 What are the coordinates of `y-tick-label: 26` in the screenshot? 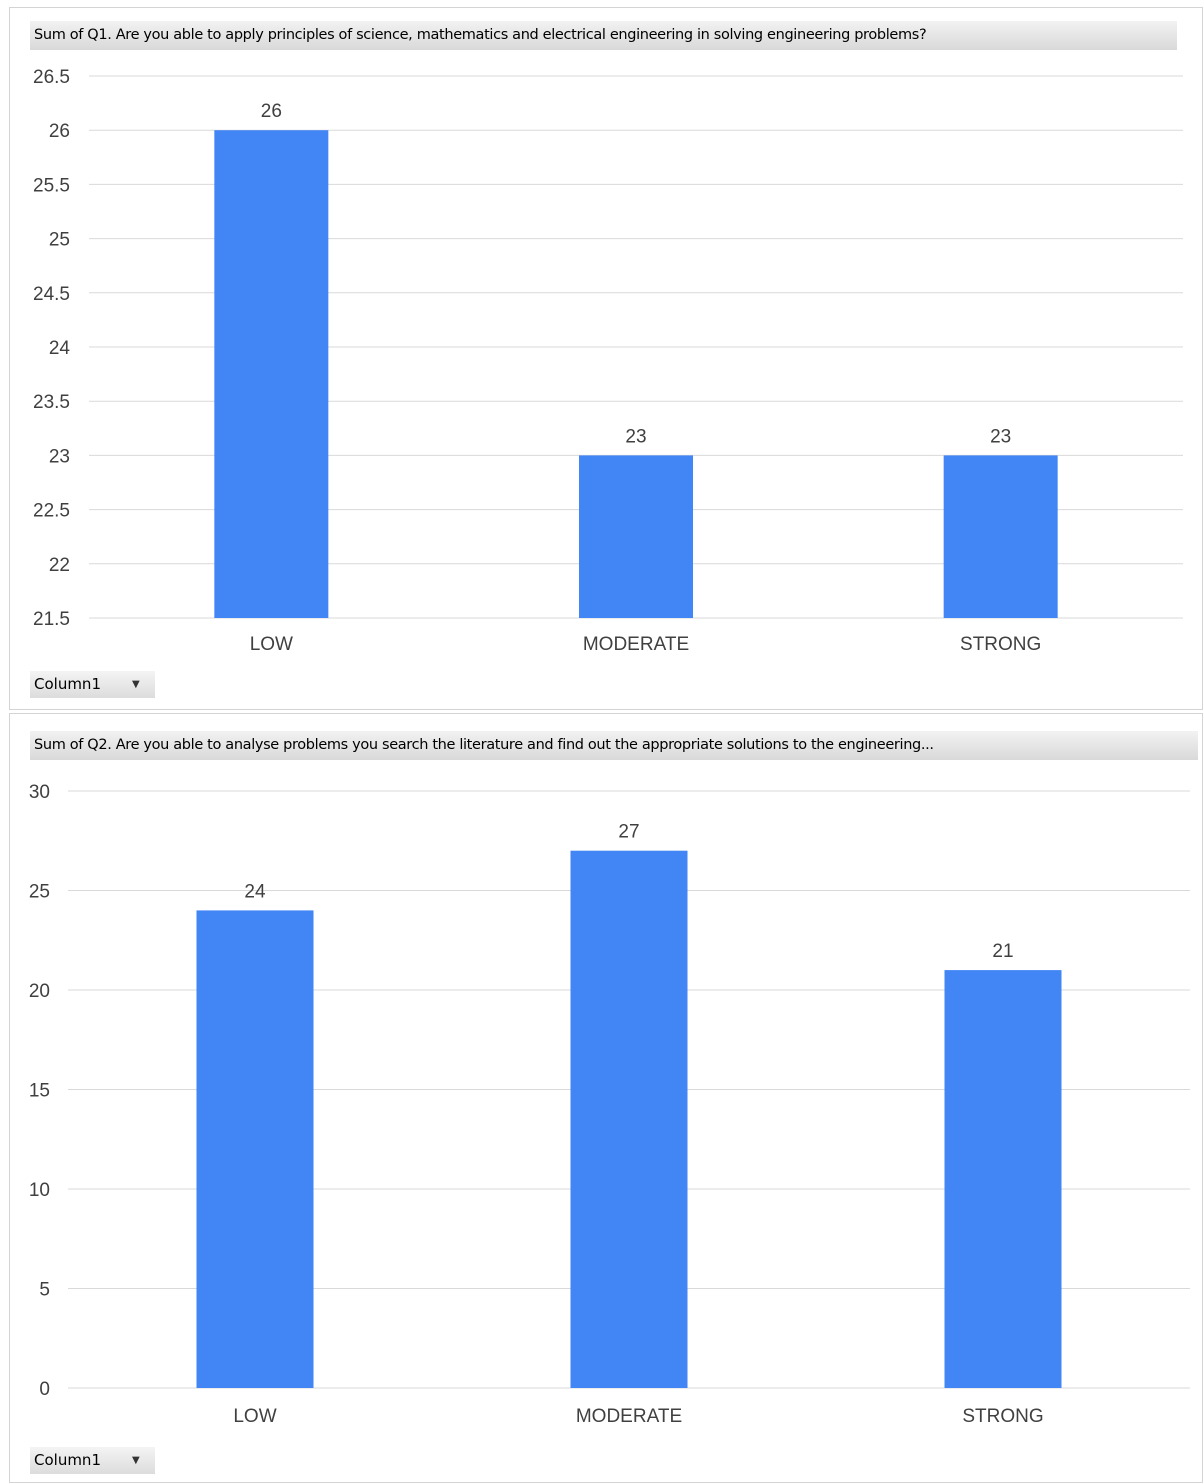 It's located at (59, 131).